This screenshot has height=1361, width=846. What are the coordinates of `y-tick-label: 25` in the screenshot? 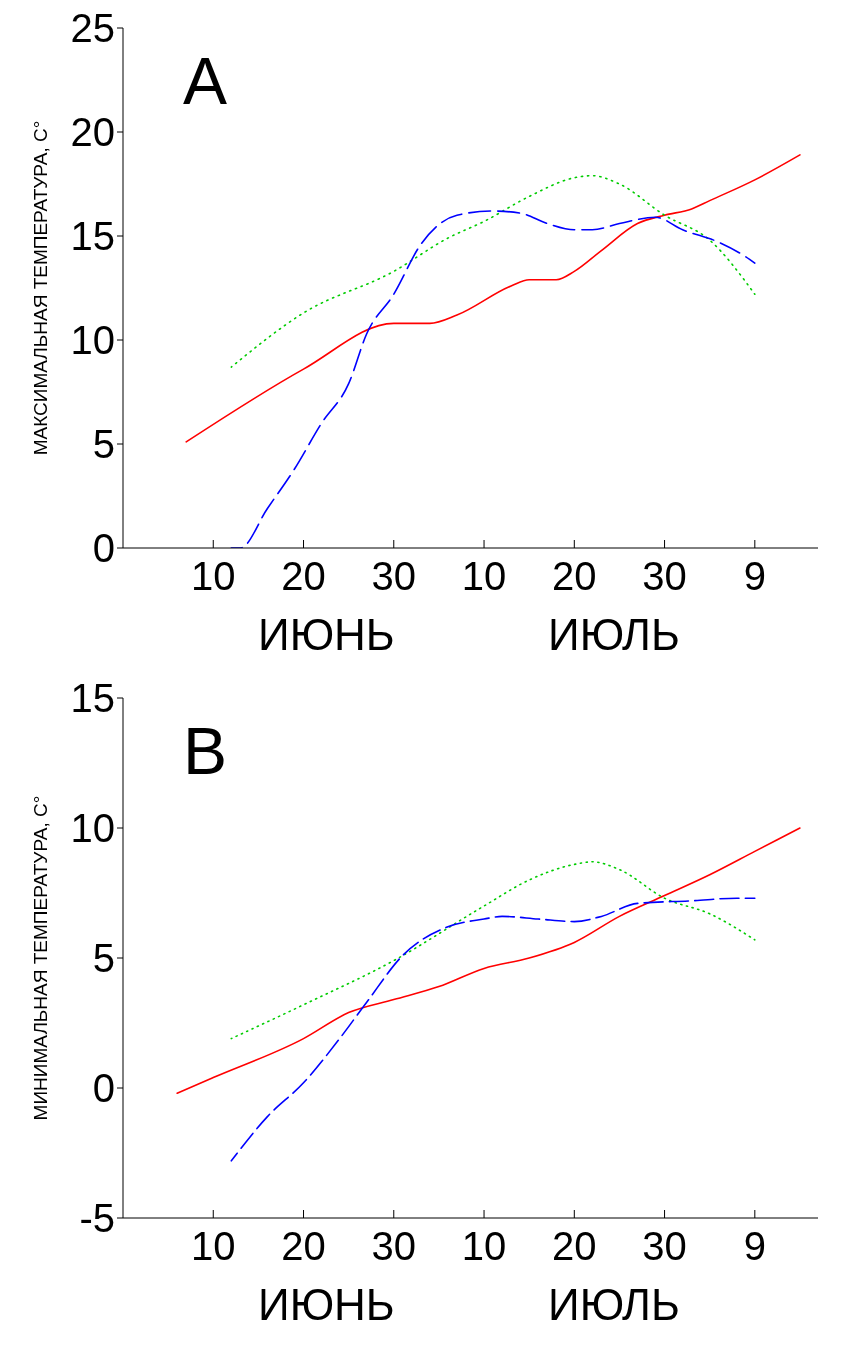 It's located at (92, 28).